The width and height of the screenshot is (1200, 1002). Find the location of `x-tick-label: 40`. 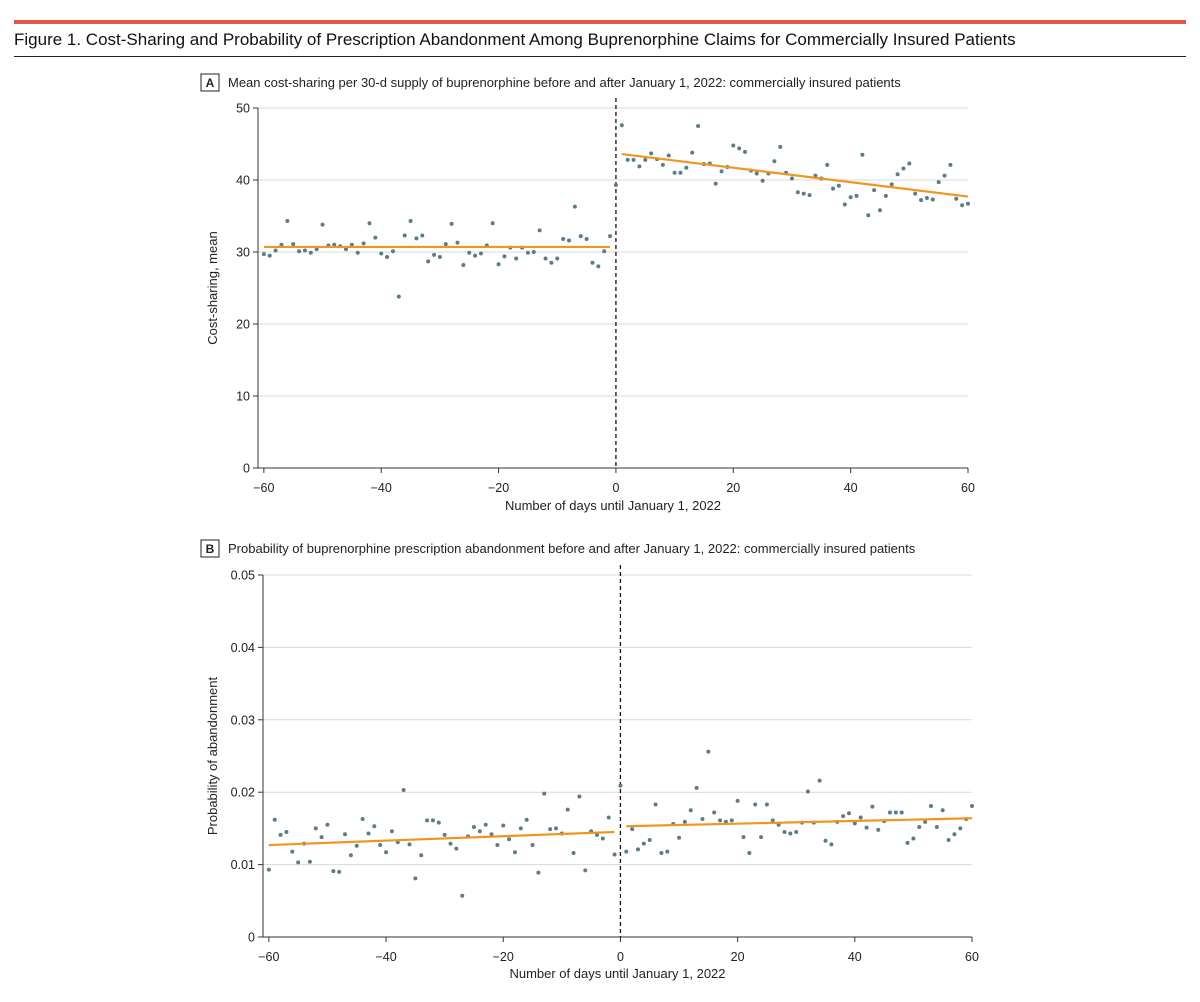

x-tick-label: 40 is located at coordinates (851, 488).